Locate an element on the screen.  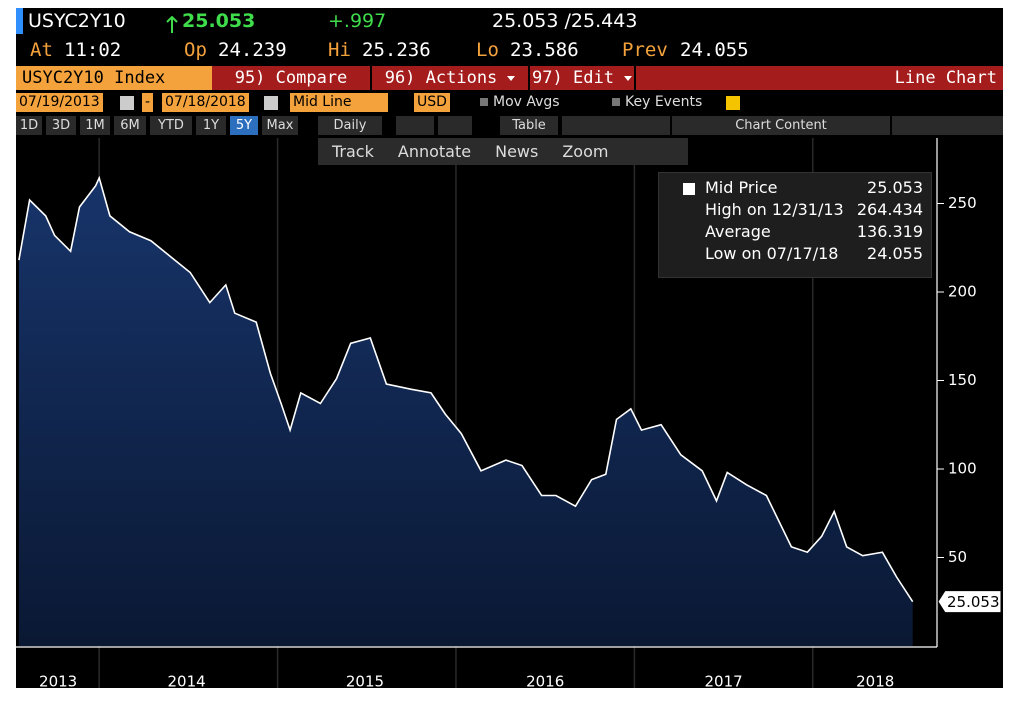
info-icon is located at coordinates (733, 103).